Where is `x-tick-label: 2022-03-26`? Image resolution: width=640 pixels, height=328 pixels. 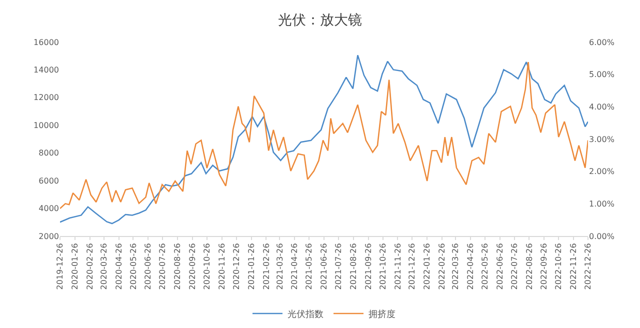 x-tick-label: 2022-03-26 is located at coordinates (455, 266).